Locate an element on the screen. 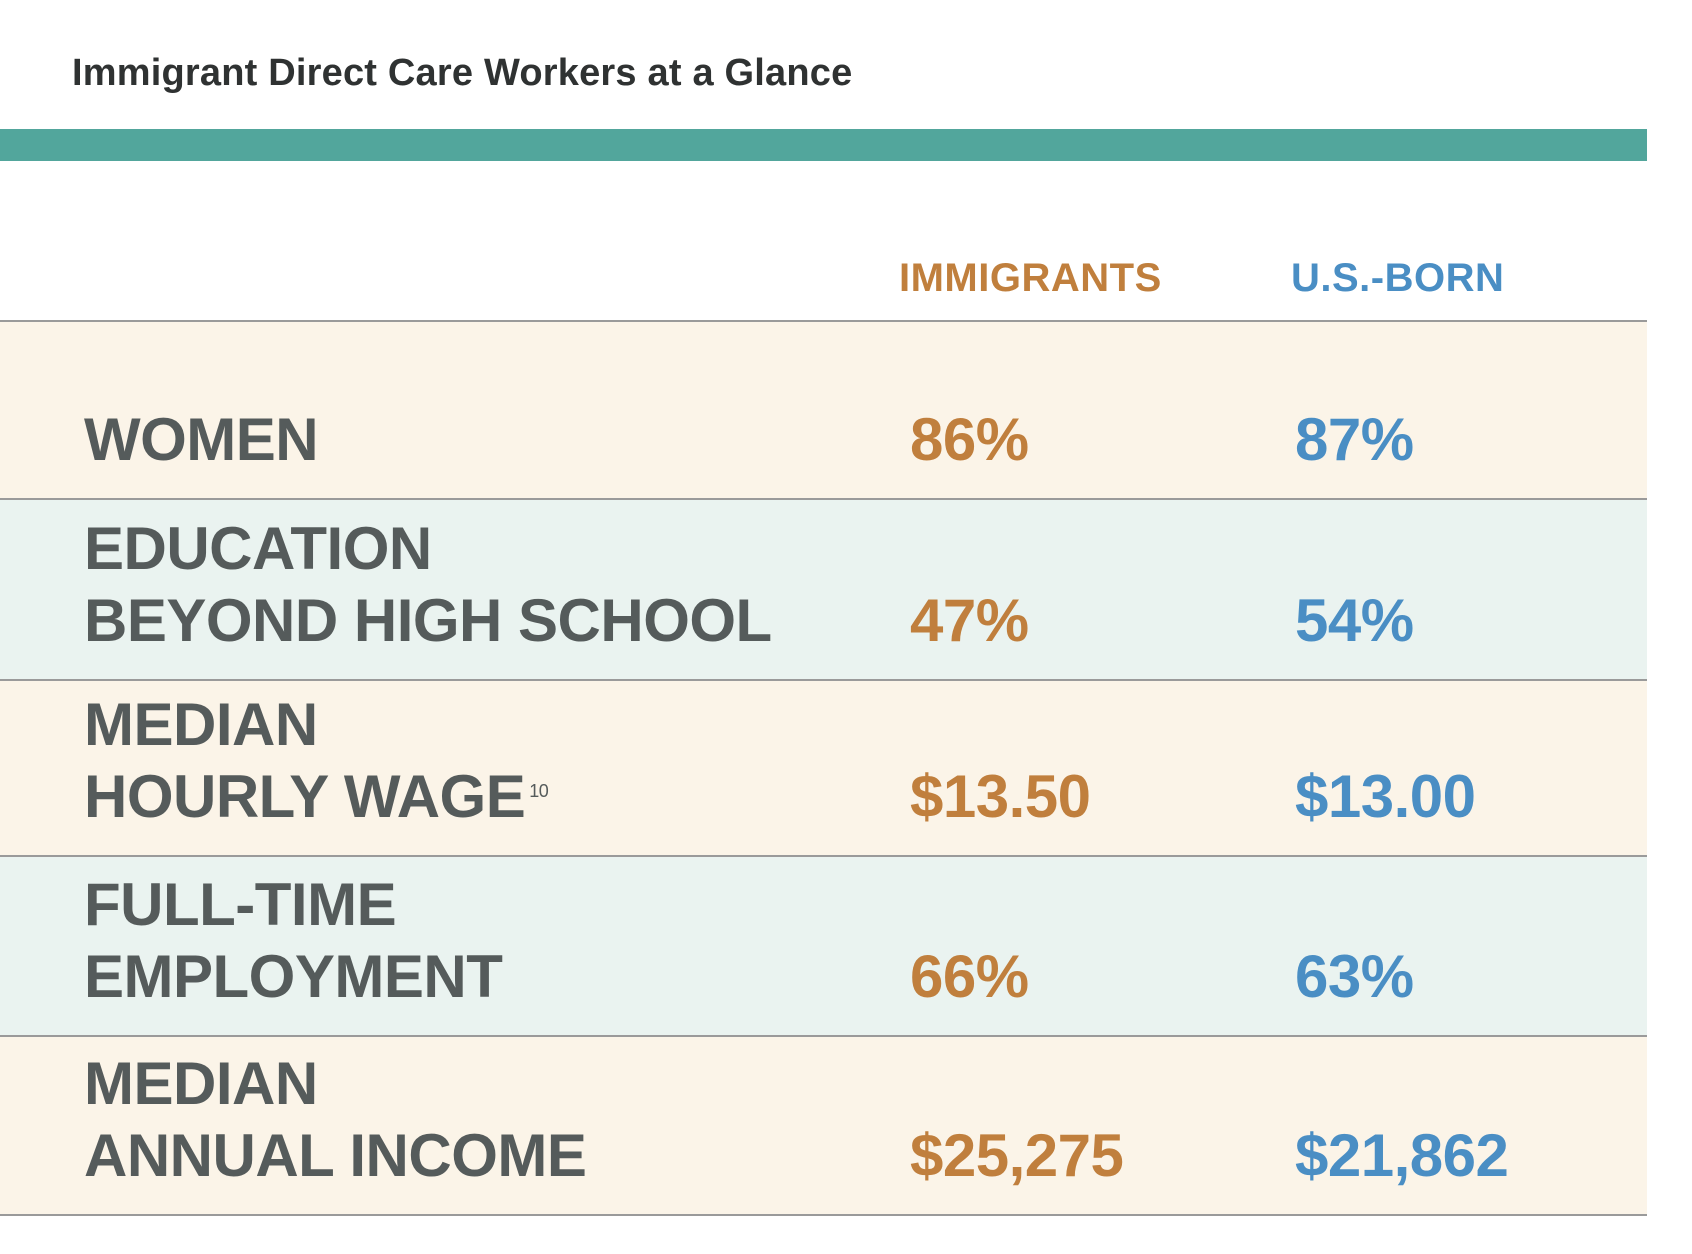 This screenshot has width=1692, height=1254. value-us-born: 63% is located at coordinates (1354, 976).